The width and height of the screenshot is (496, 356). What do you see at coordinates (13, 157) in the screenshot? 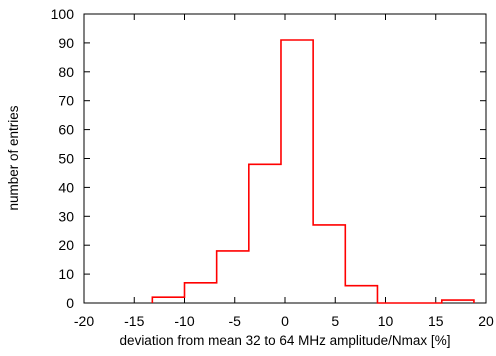
I see `y-axis-title: number of entries` at bounding box center [13, 157].